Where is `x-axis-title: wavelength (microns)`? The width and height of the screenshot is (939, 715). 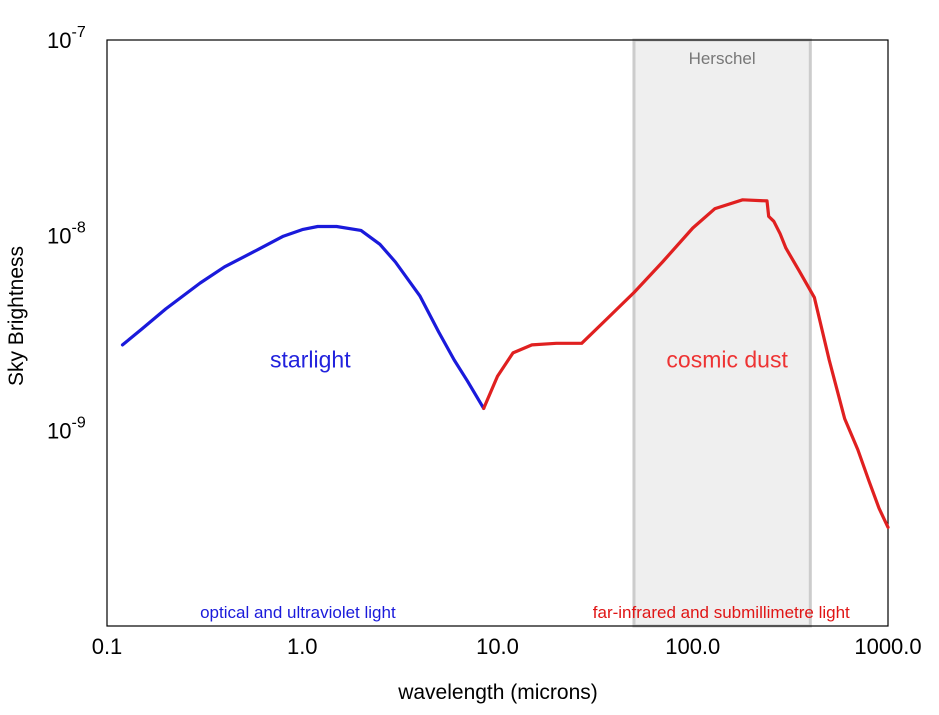 x-axis-title: wavelength (microns) is located at coordinates (497, 692).